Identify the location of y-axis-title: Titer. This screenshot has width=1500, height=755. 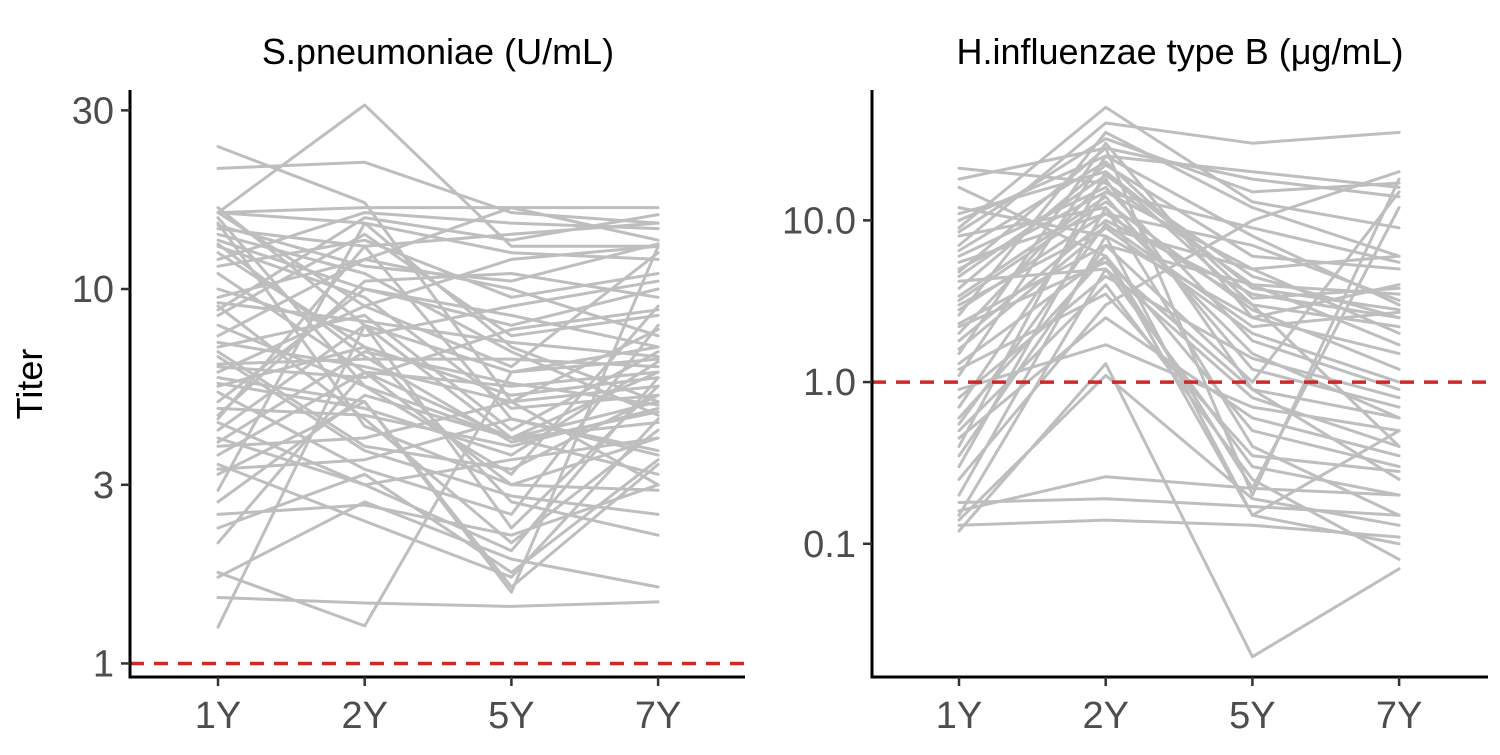
(29, 384).